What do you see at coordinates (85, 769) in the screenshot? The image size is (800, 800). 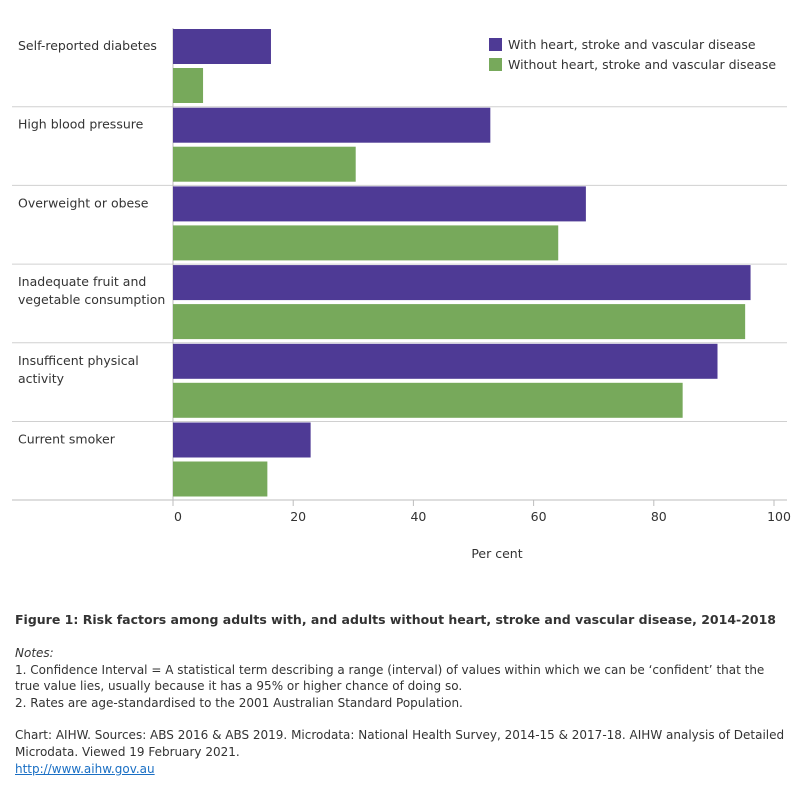 I see `source-link: http://www.aihw.gov.au` at bounding box center [85, 769].